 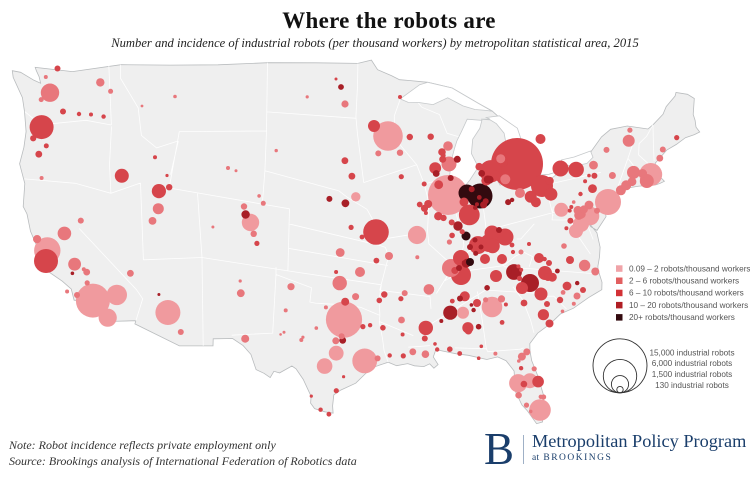 I want to click on svg-text: 15,000 industrial robots, so click(x=691, y=352).